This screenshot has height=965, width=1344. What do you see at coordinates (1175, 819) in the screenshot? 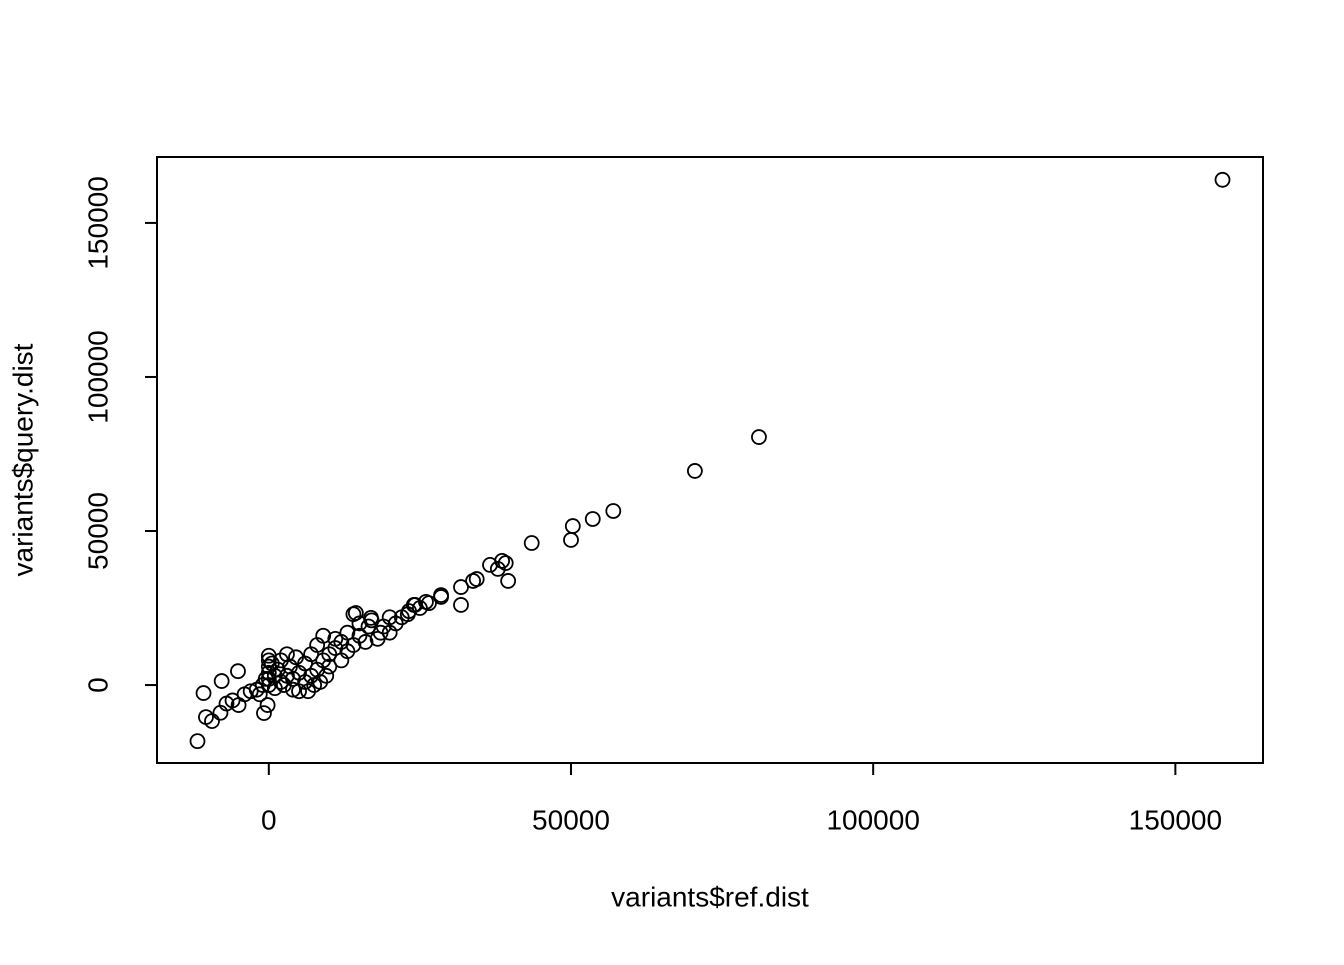
I see `x-tick-label: 150000` at bounding box center [1175, 819].